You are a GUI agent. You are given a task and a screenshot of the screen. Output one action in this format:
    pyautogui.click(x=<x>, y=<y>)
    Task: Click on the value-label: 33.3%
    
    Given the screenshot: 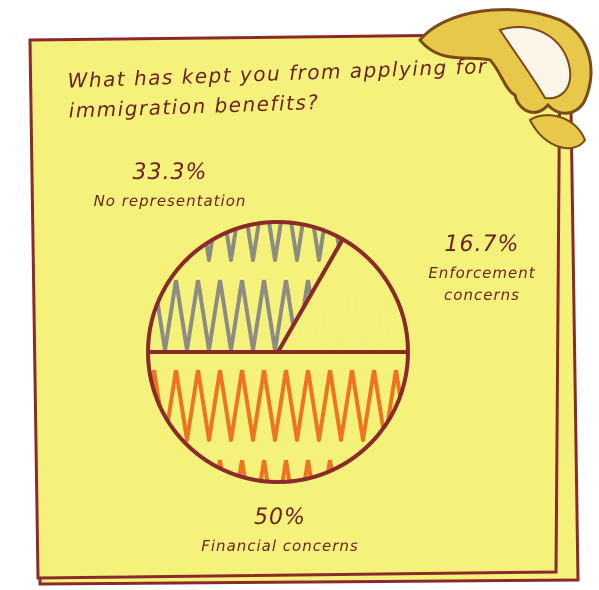 What is the action you would take?
    pyautogui.click(x=170, y=172)
    